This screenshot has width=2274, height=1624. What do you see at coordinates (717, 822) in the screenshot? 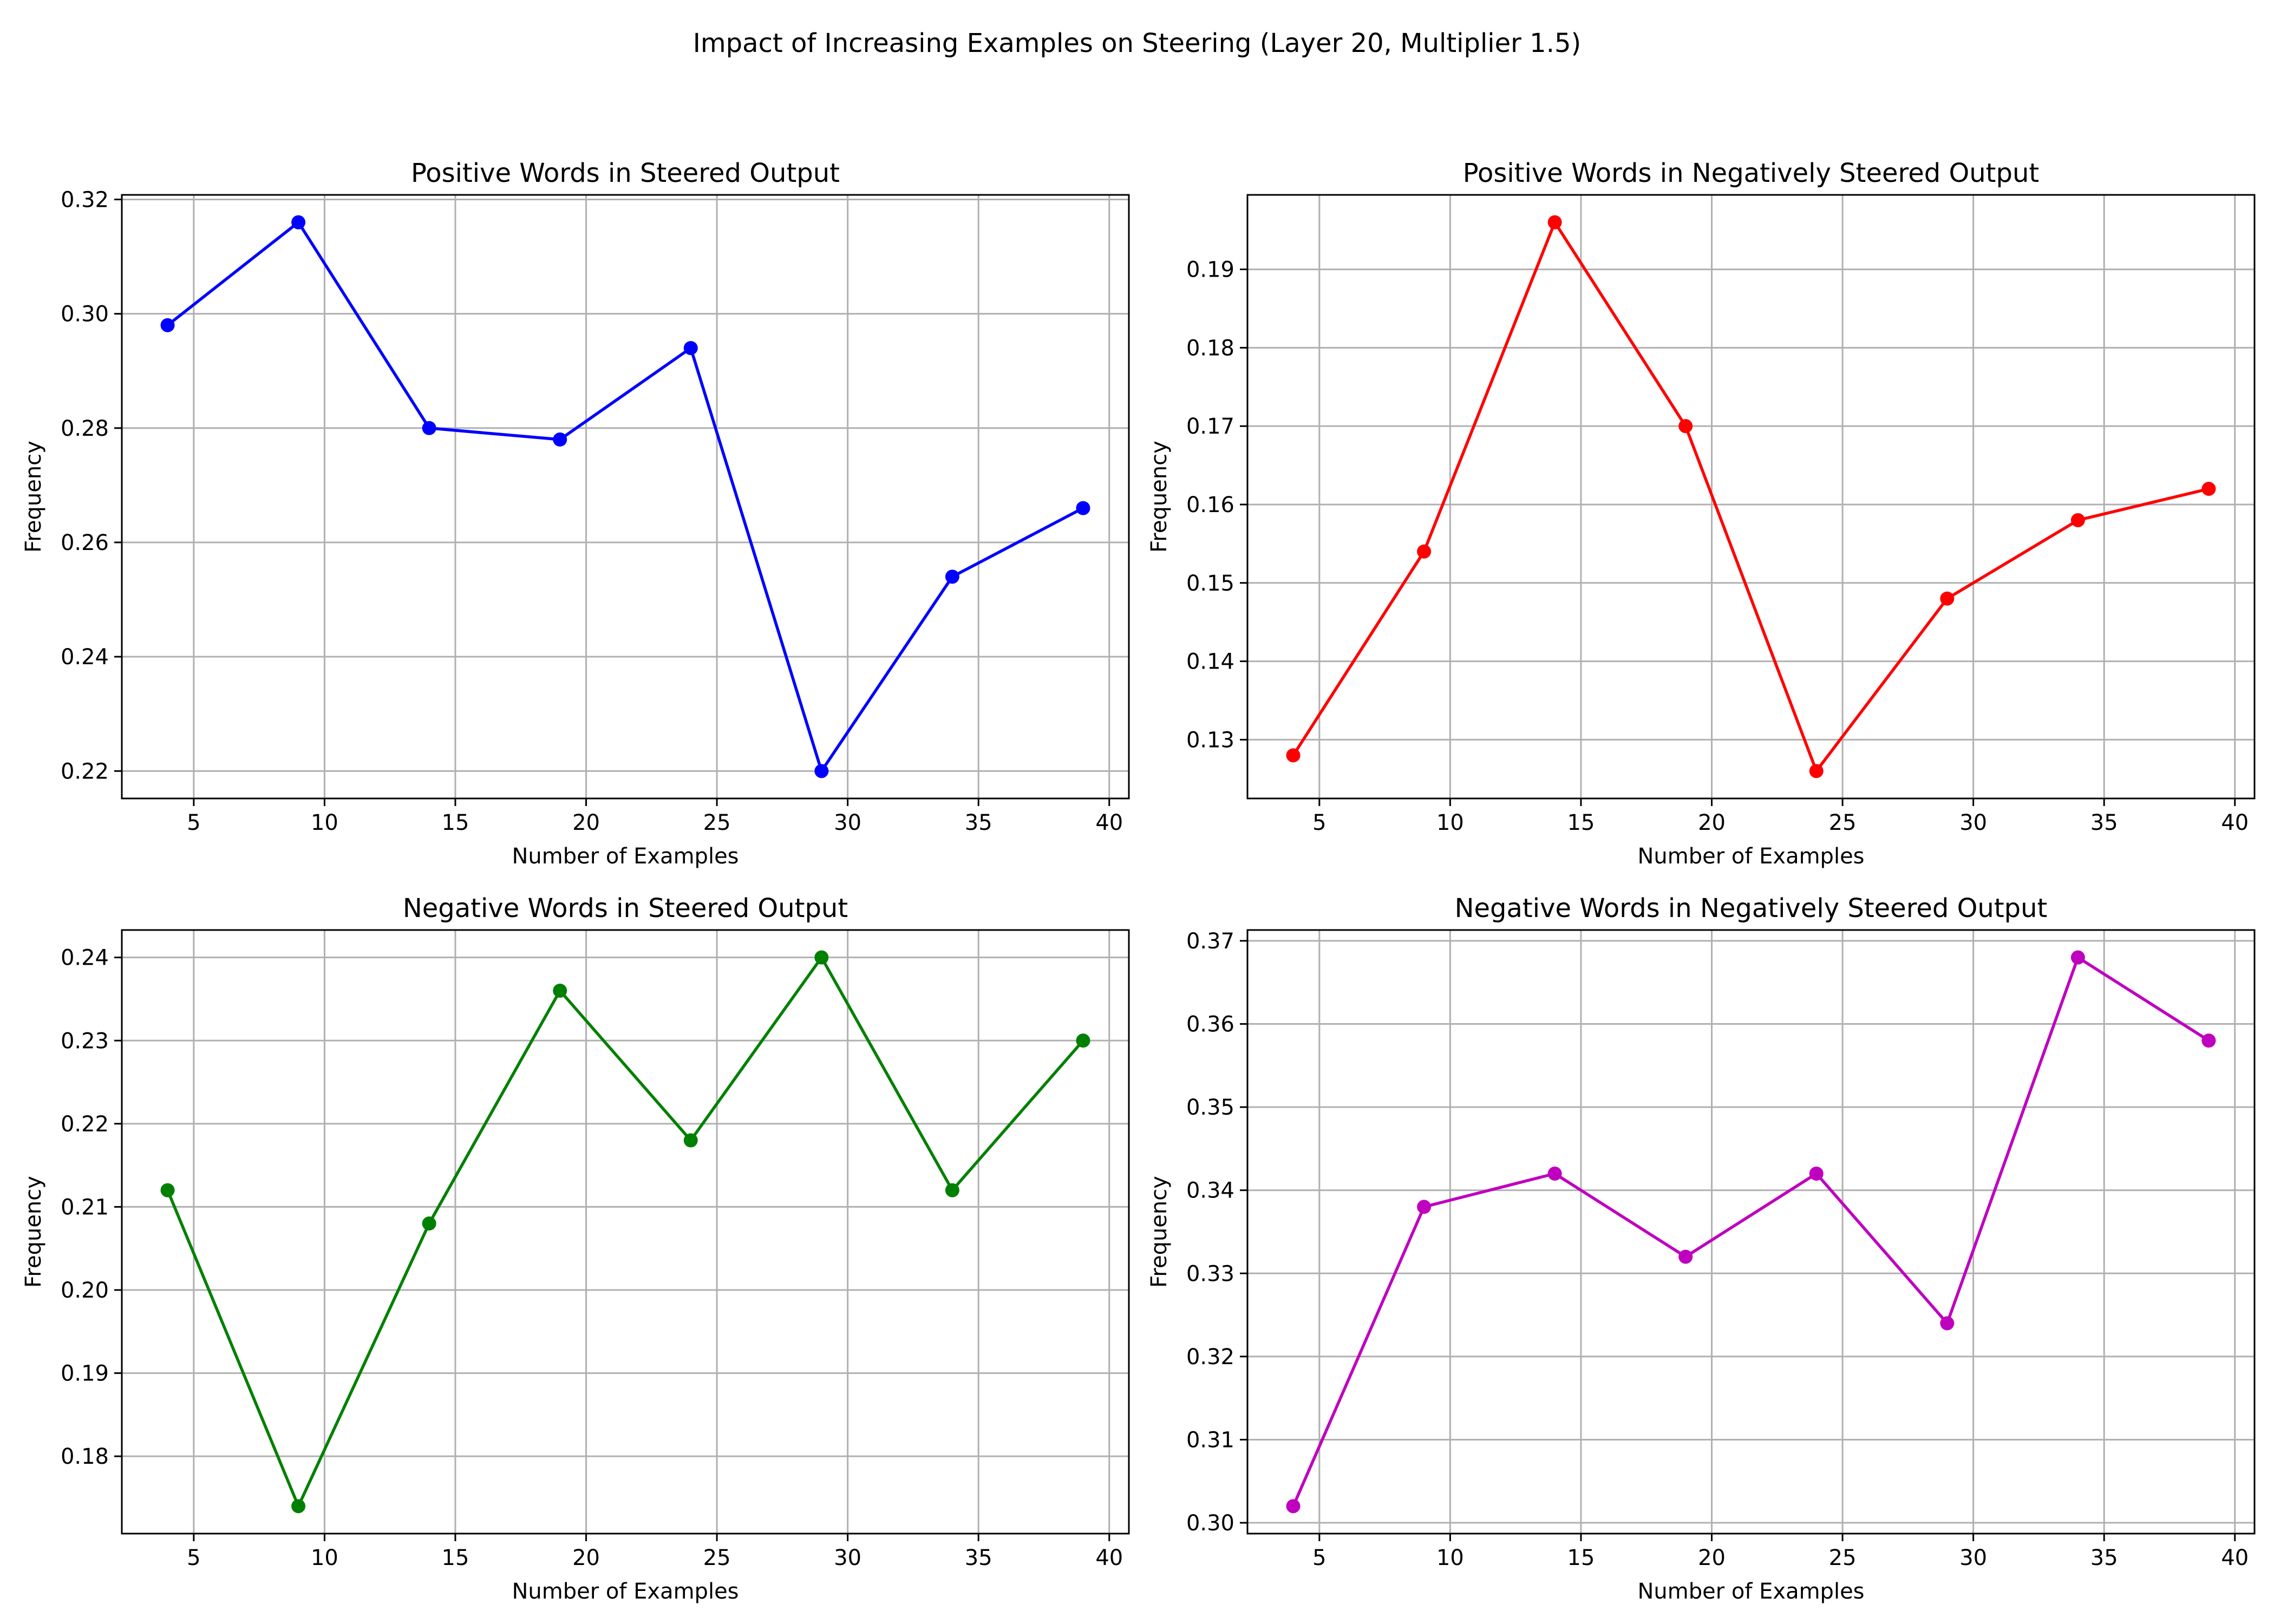
I see `chart-1-xtick-label-5: 25` at bounding box center [717, 822].